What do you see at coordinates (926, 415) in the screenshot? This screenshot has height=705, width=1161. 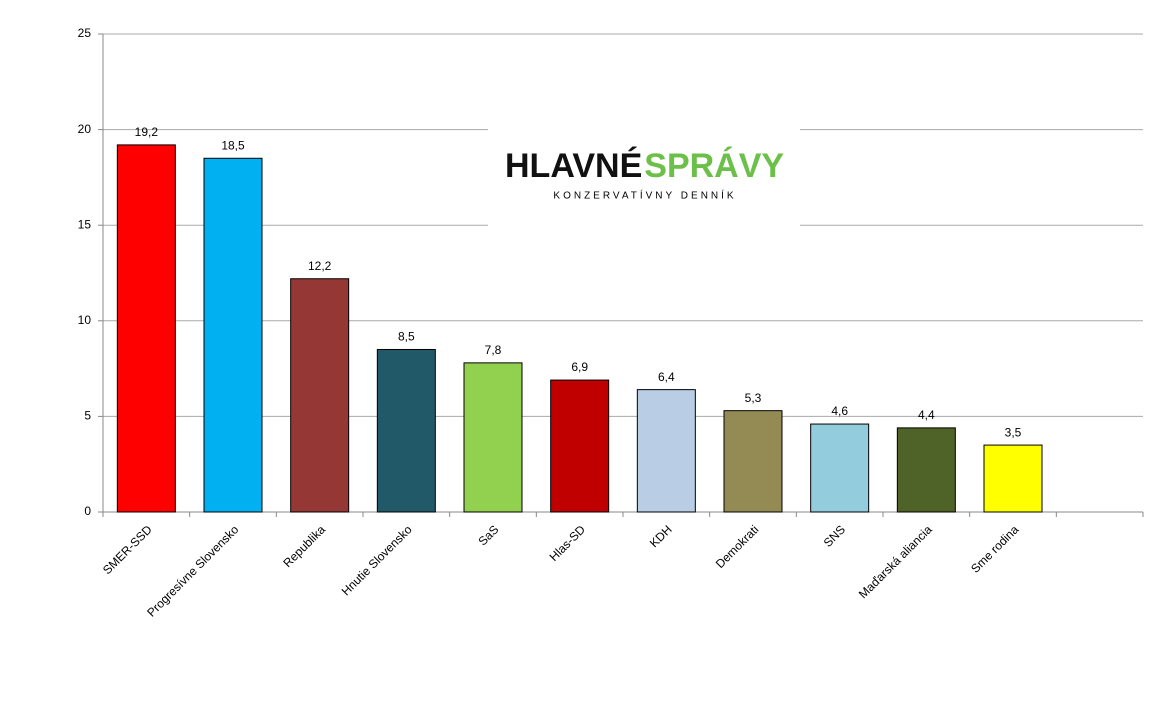 I see `value-label: 4,4` at bounding box center [926, 415].